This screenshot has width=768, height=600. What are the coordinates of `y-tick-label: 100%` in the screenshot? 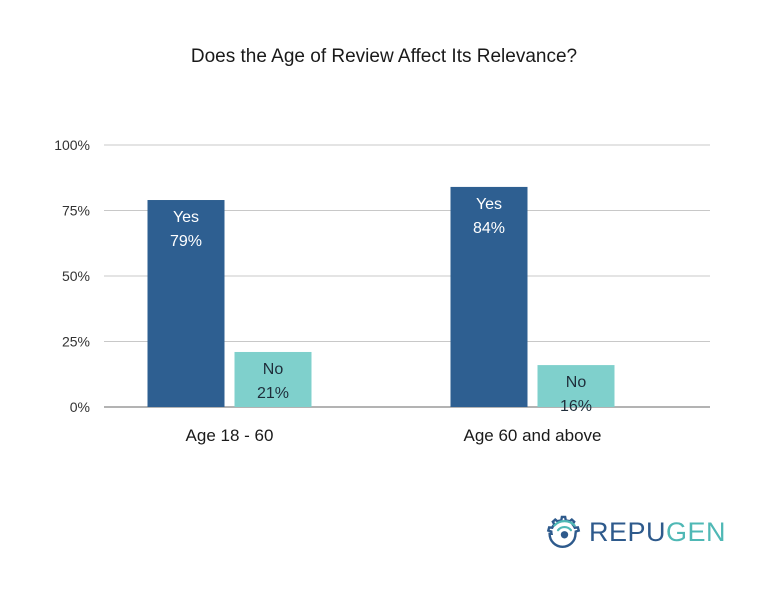 It's located at (72, 145).